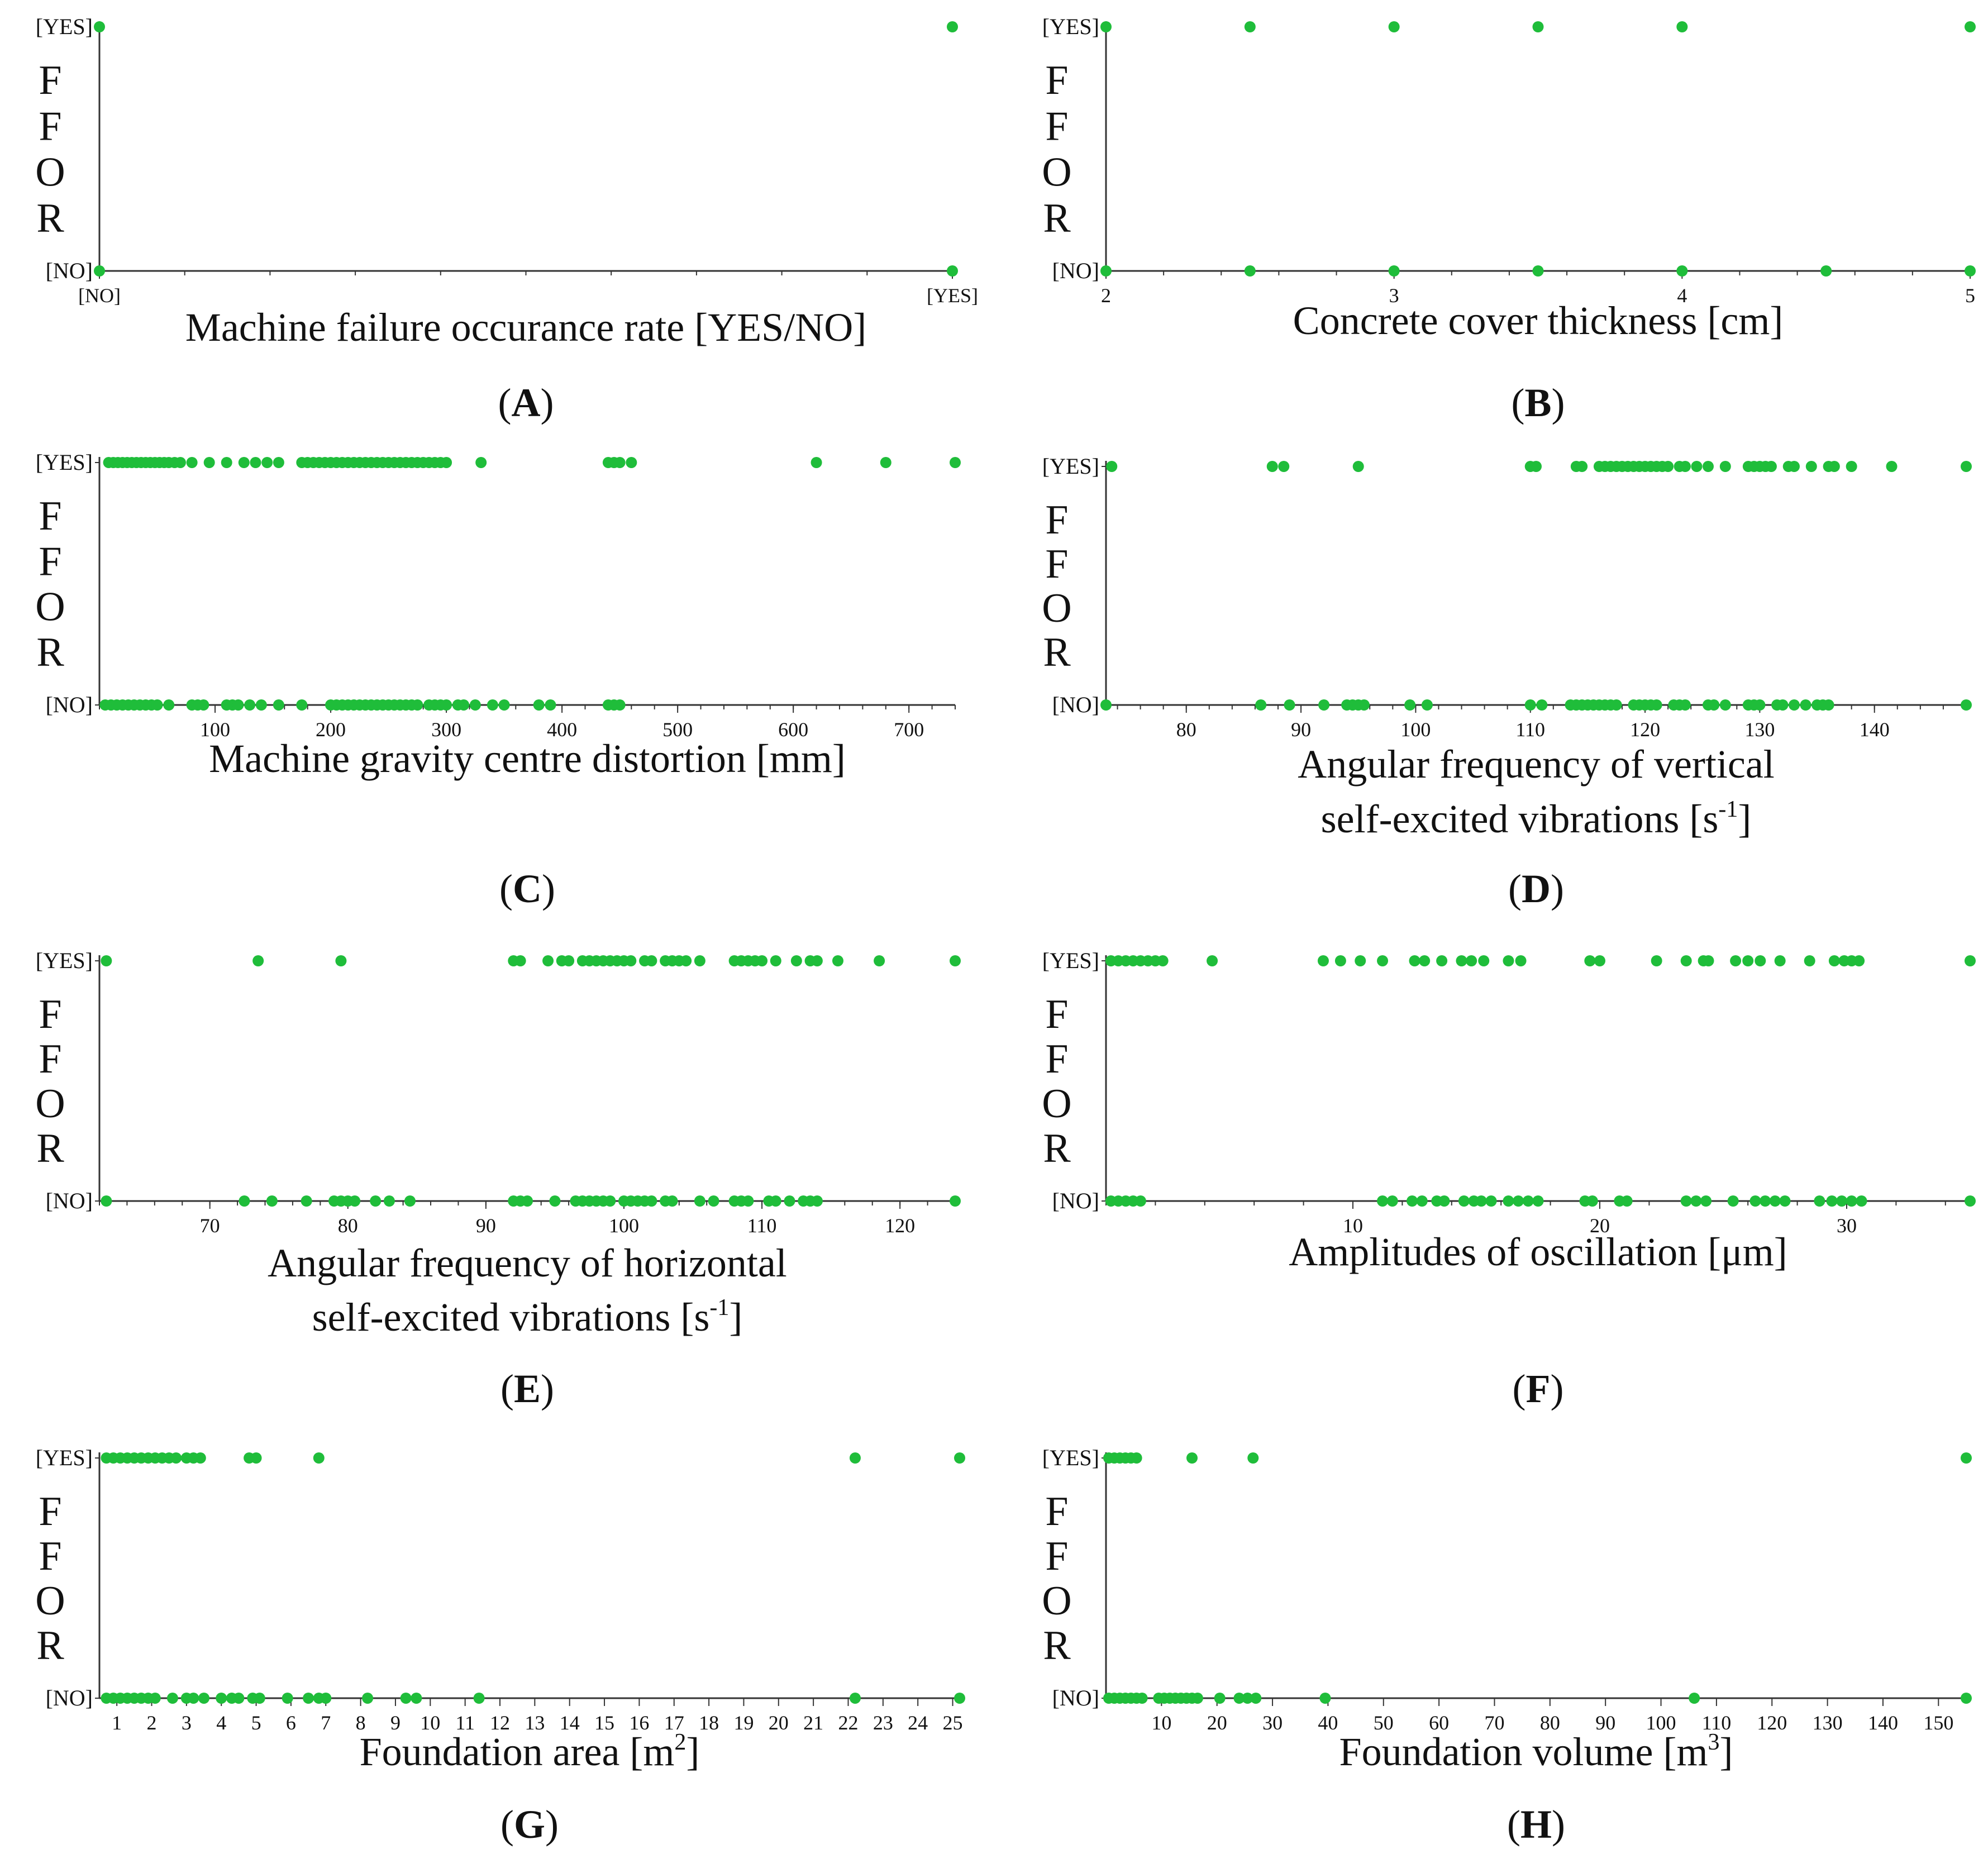 This screenshot has width=1988, height=1868. What do you see at coordinates (1536, 1824) in the screenshot?
I see `panel-caption: (H)` at bounding box center [1536, 1824].